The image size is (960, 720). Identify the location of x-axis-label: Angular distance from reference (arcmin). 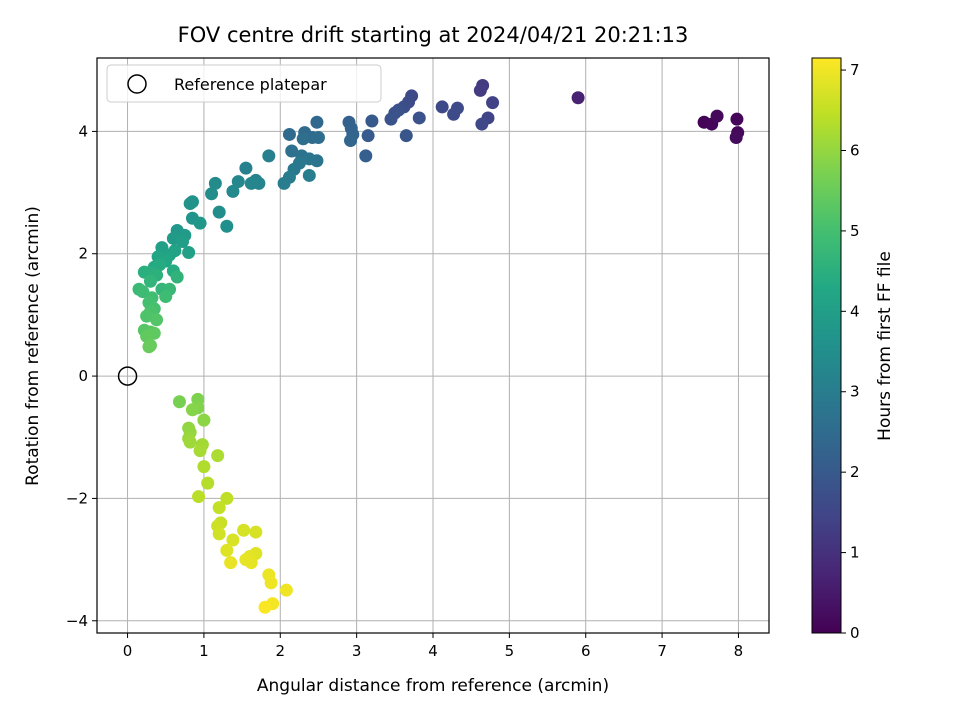
(433, 686).